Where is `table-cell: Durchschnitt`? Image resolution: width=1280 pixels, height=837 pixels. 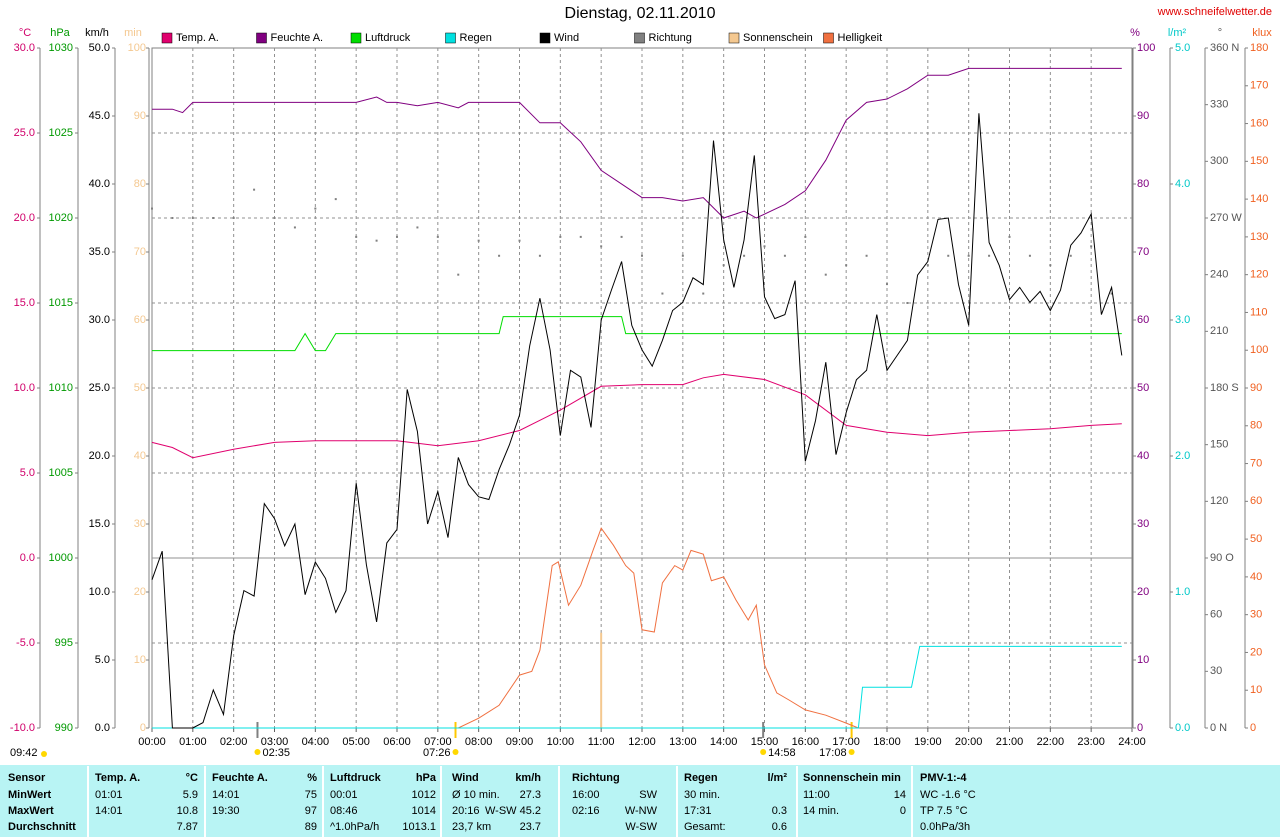 table-cell: Durchschnitt is located at coordinates (42, 827).